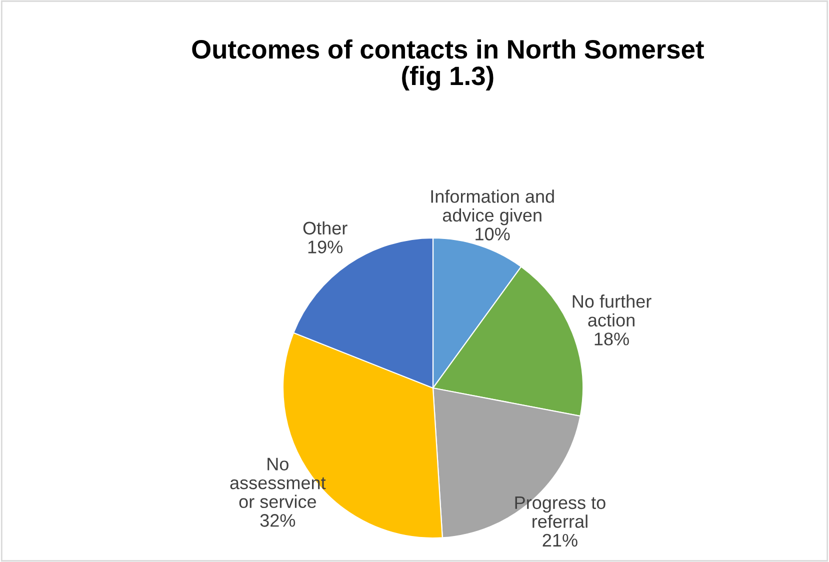 The width and height of the screenshot is (829, 562). What do you see at coordinates (448, 65) in the screenshot?
I see `chart-title: Outcomes of contacts in North Somerset (fig 1.3)` at bounding box center [448, 65].